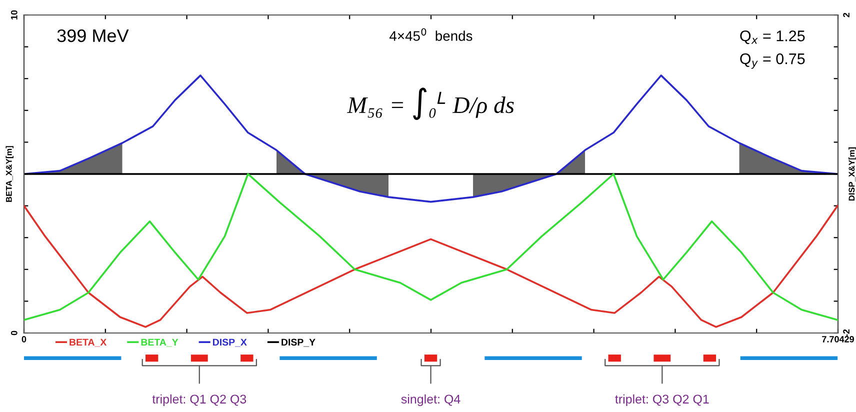 Image resolution: width=856 pixels, height=412 pixels. What do you see at coordinates (846, 333) in the screenshot?
I see `y2-tick-label: -2` at bounding box center [846, 333].